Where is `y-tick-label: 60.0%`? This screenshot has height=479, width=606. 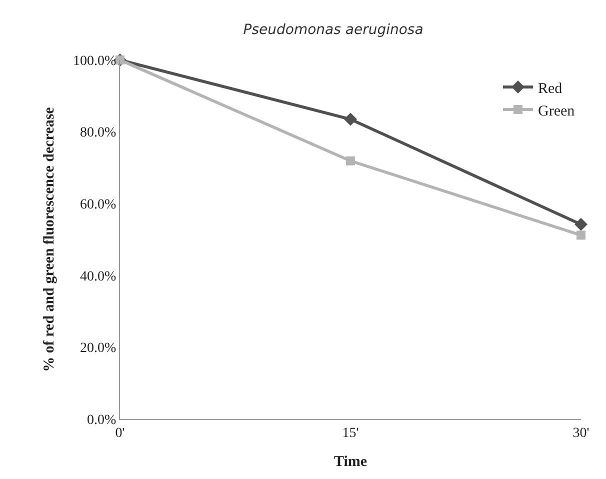 y-tick-label: 60.0% is located at coordinates (98, 205).